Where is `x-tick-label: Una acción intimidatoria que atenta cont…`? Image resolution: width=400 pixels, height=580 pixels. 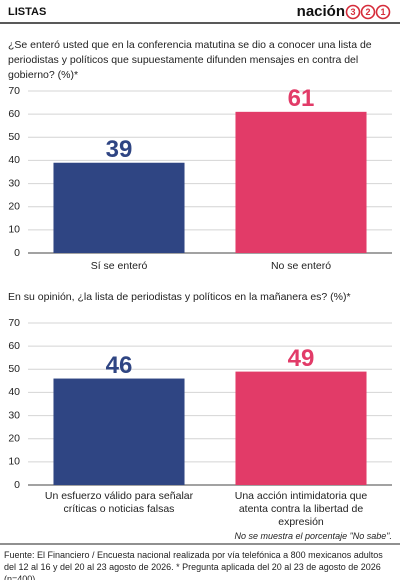 x-tick-label: Una acción intimidatoria que atenta cont… is located at coordinates (301, 509).